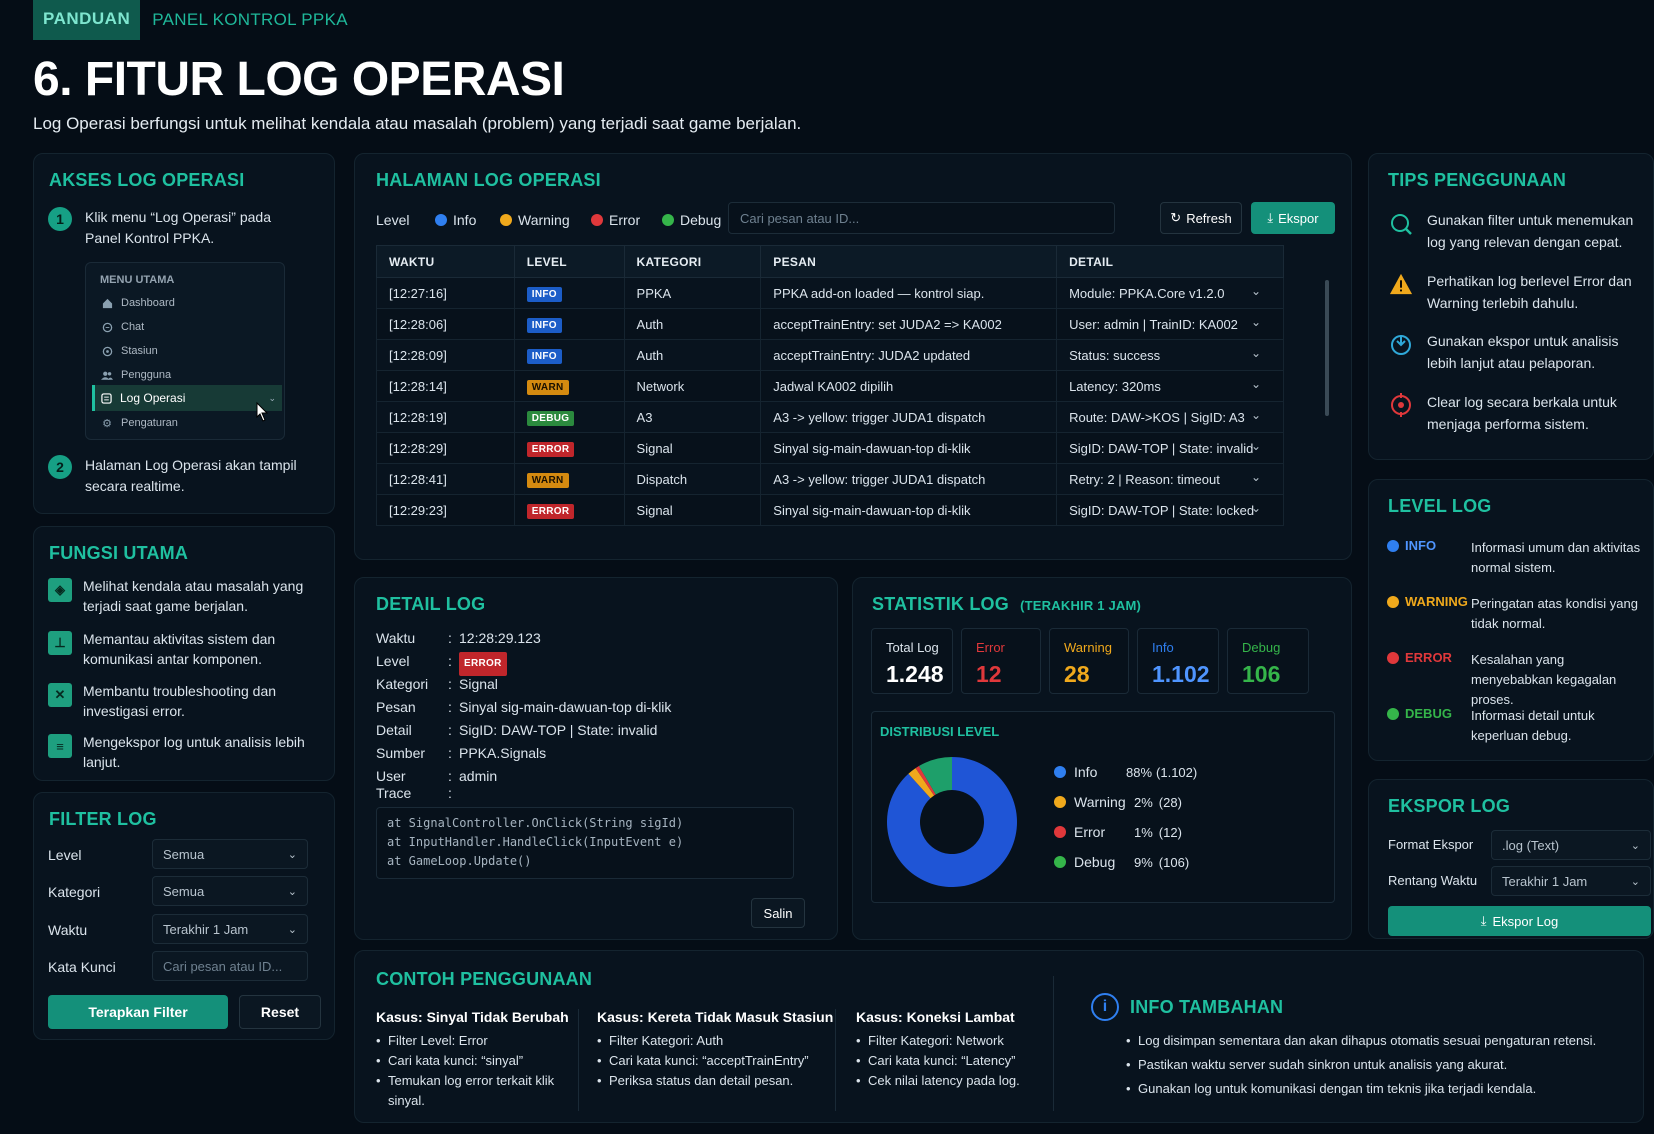 The width and height of the screenshot is (1654, 1134). What do you see at coordinates (445, 510) in the screenshot?
I see `cell-waktu: [12:29:23]` at bounding box center [445, 510].